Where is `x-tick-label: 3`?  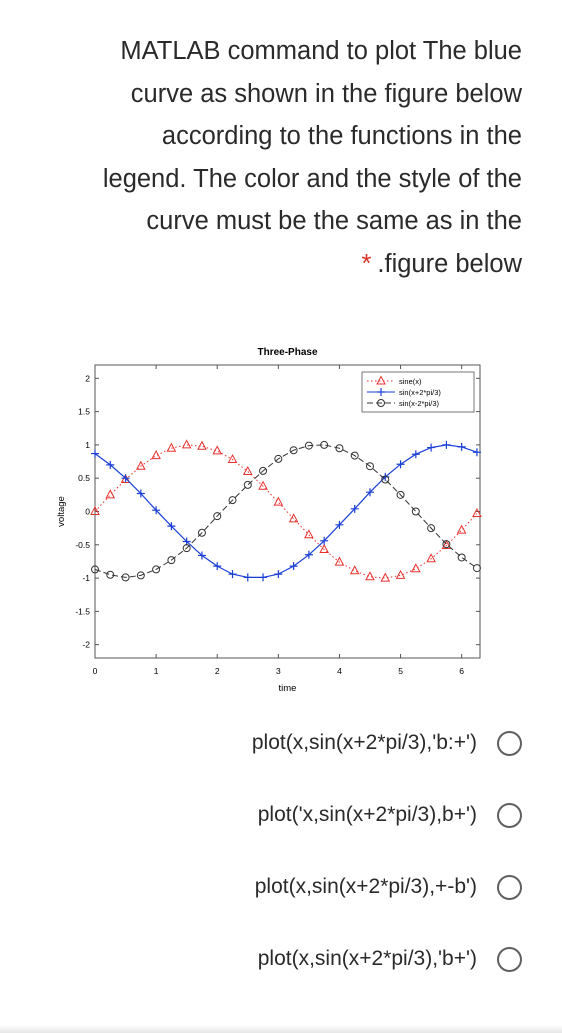
x-tick-label: 3 is located at coordinates (278, 671).